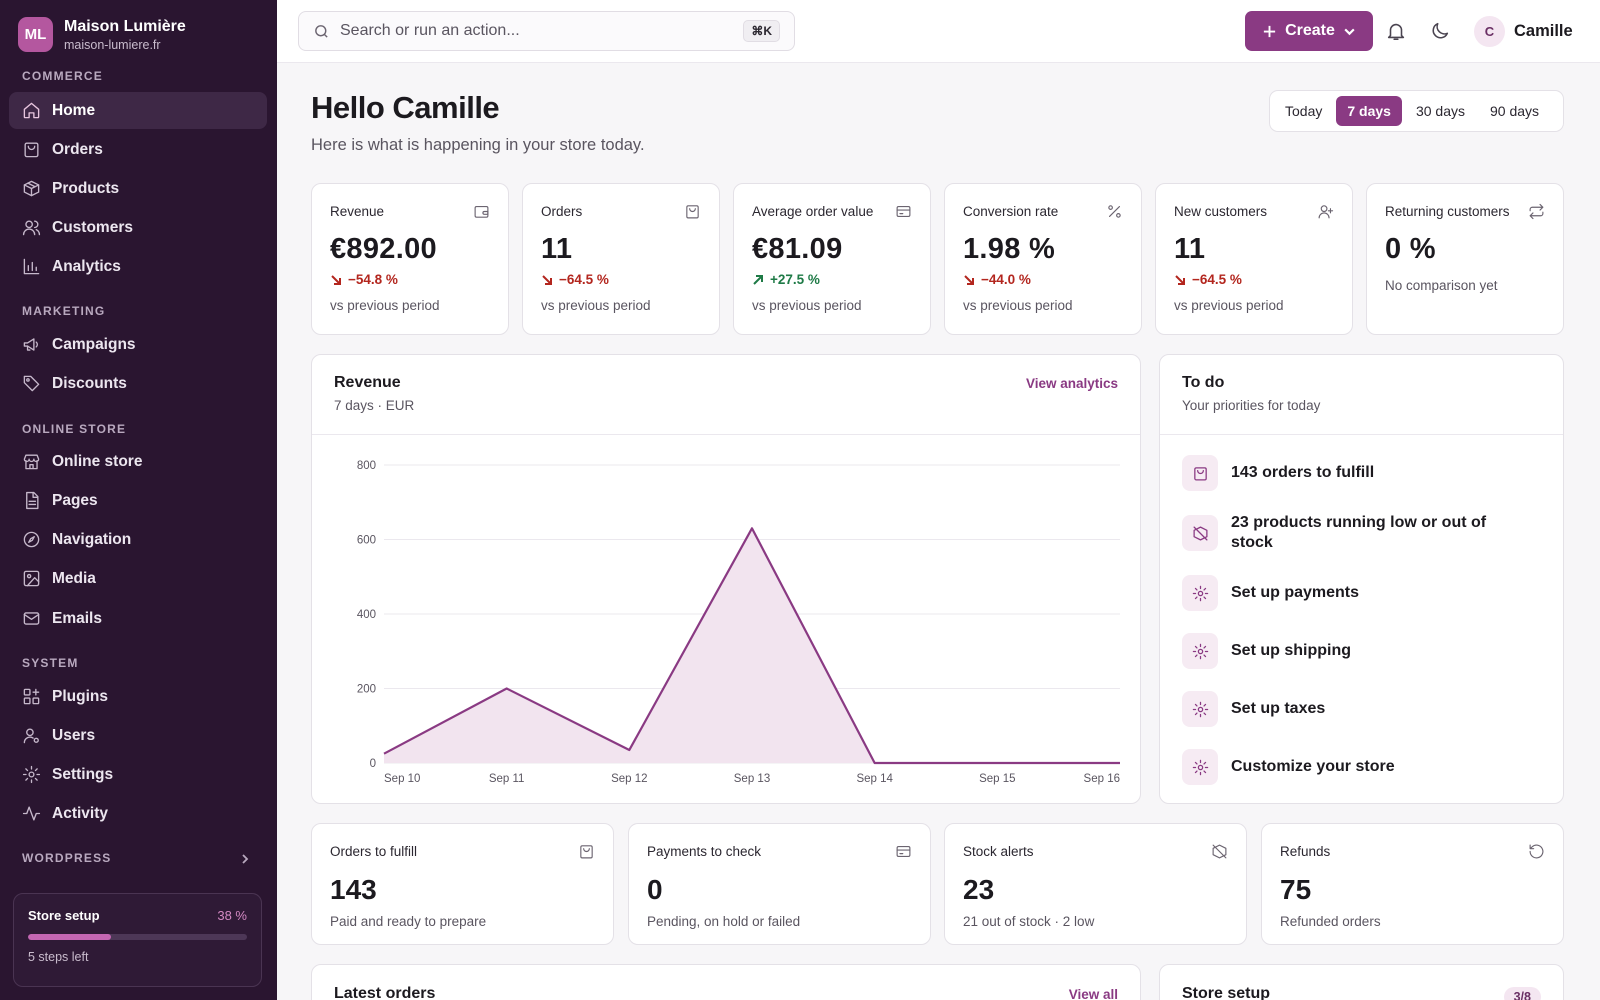  I want to click on user-name: Camille, so click(1543, 31).